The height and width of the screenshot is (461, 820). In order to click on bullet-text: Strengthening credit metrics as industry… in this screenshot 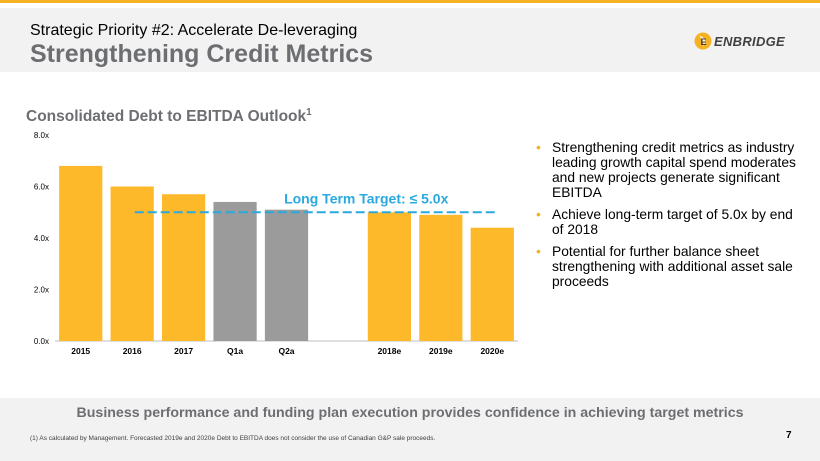, I will do `click(674, 170)`.